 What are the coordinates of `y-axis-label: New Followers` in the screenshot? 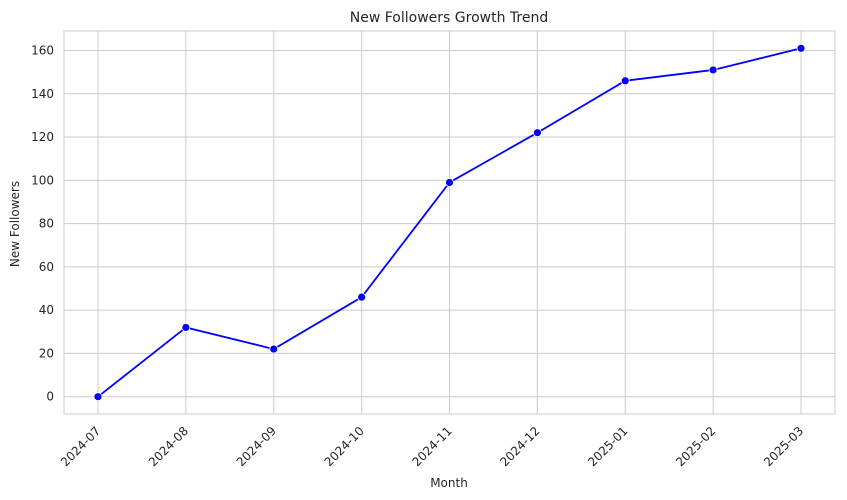 It's located at (15, 224).